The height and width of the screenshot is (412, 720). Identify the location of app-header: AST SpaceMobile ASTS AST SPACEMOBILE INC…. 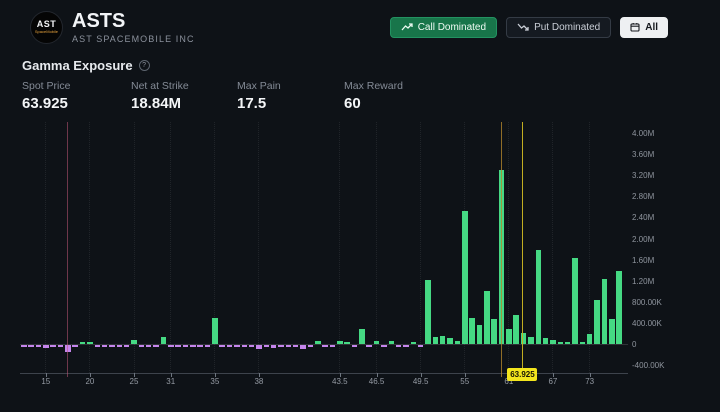
(360, 22).